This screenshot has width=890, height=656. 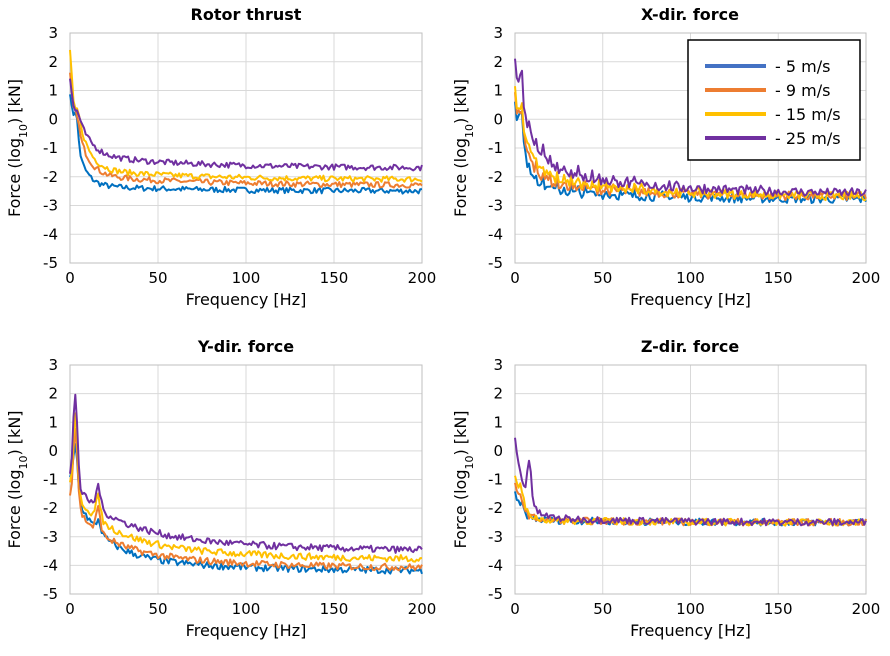 I want to click on plot-frame, so click(x=690, y=148).